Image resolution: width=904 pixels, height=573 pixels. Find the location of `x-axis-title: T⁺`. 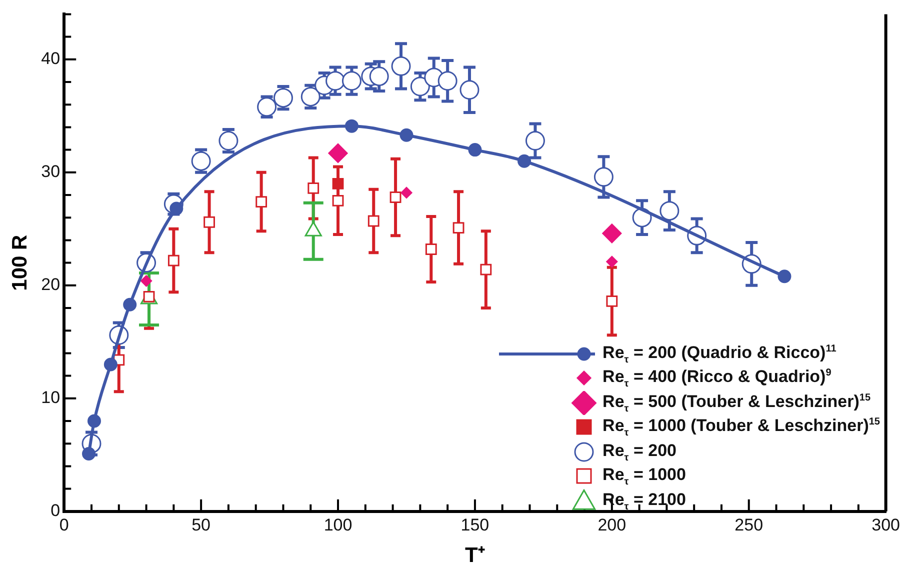

x-axis-title: T⁺ is located at coordinates (475, 556).